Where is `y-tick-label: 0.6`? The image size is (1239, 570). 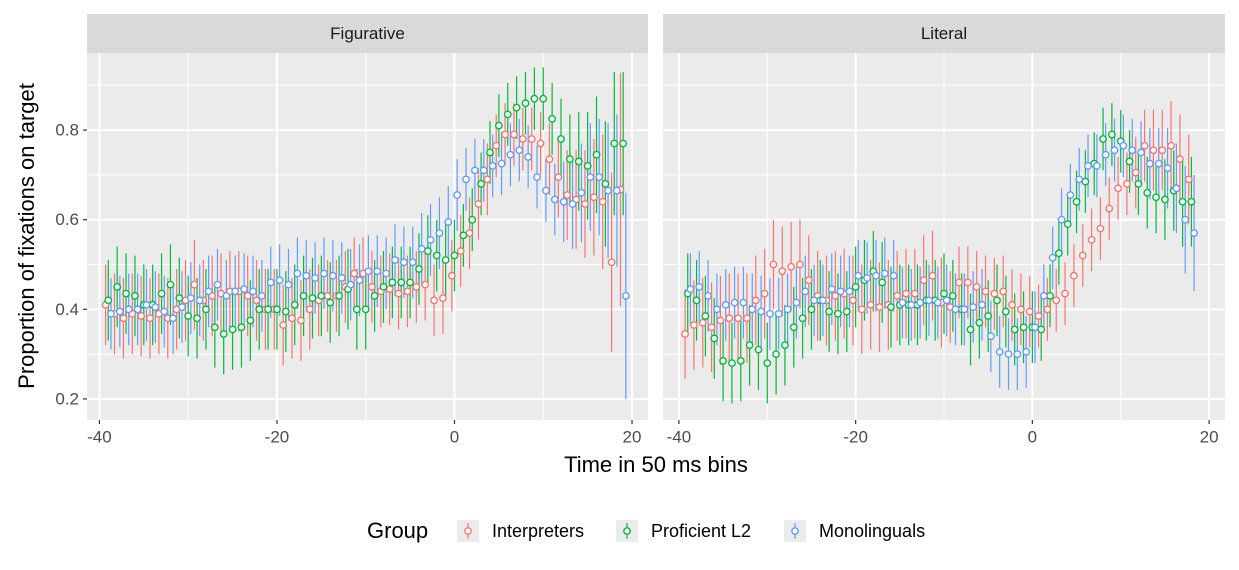 y-tick-label: 0.6 is located at coordinates (67, 219).